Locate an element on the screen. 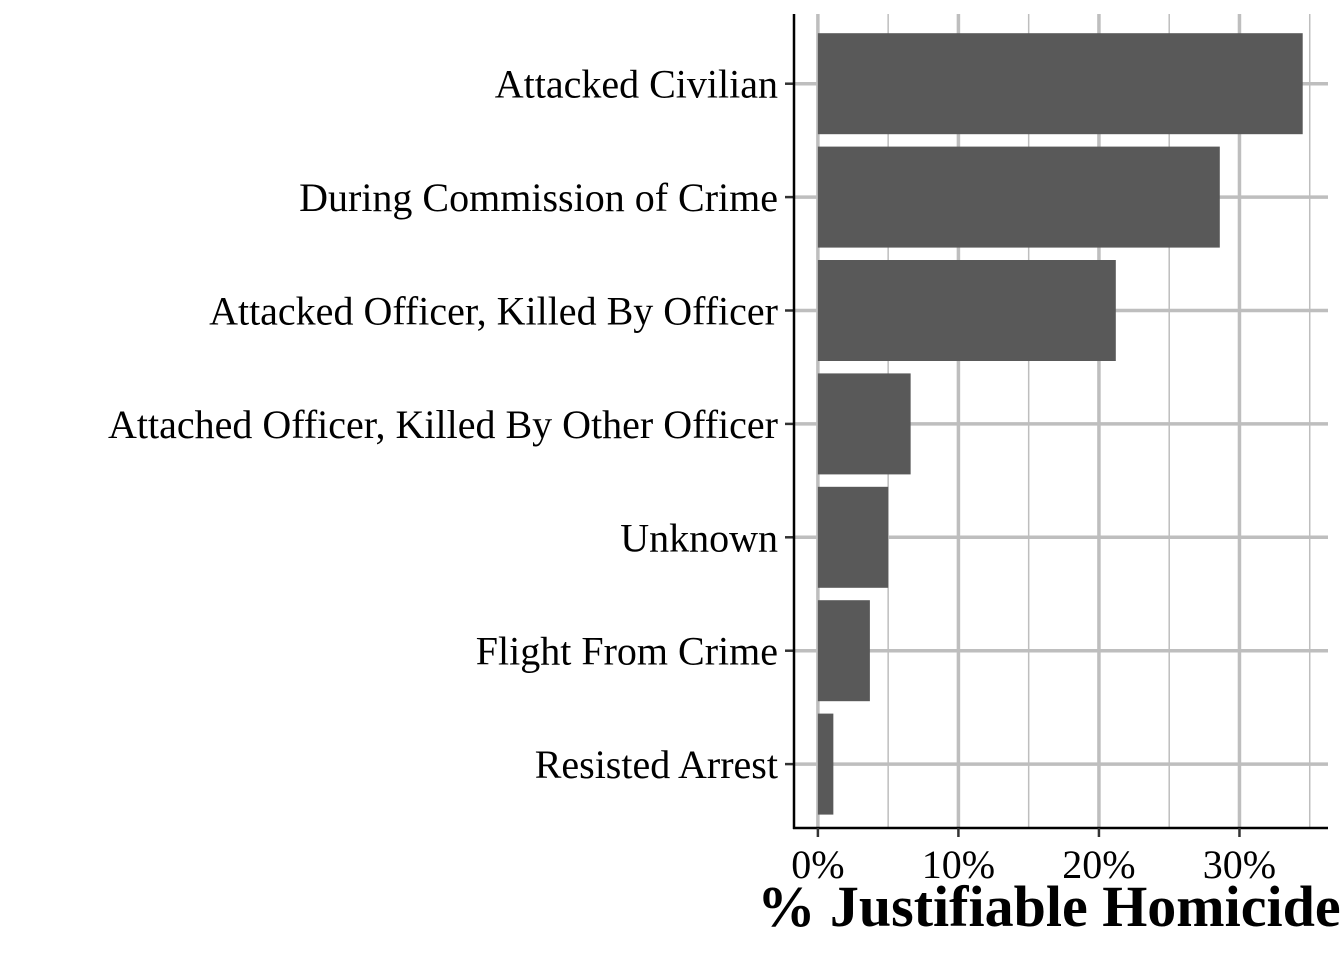 Image resolution: width=1344 pixels, height=960 pixels. category-label: Unknown is located at coordinates (699, 537).